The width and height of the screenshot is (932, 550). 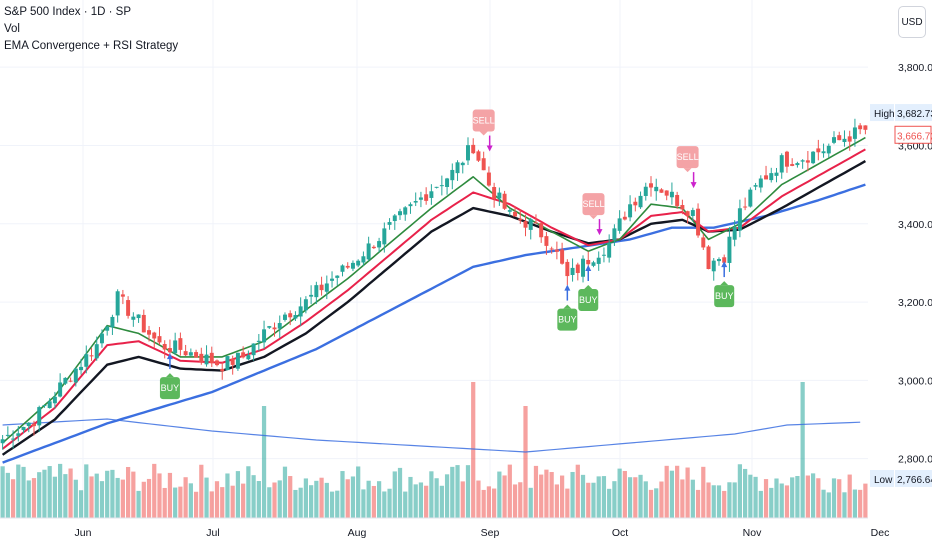 I want to click on strategy-label: EMA Convergence + RSI Strategy, so click(x=91, y=46).